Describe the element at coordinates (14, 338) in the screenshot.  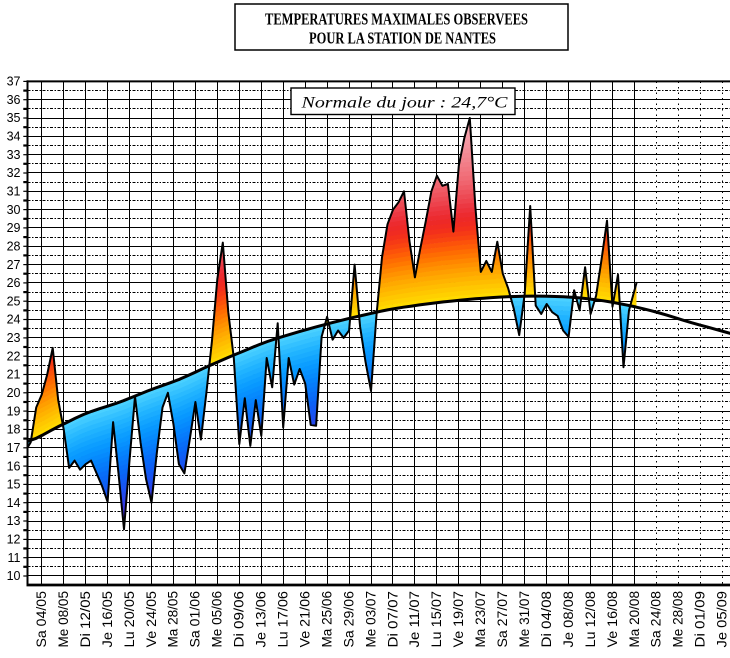
I see `svg-text: 23` at that location.